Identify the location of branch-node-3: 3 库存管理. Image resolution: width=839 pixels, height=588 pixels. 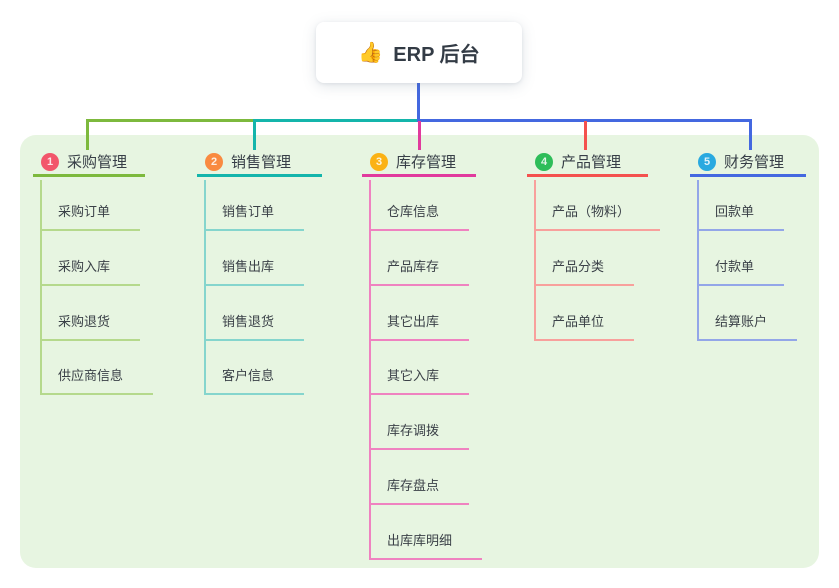
(419, 163).